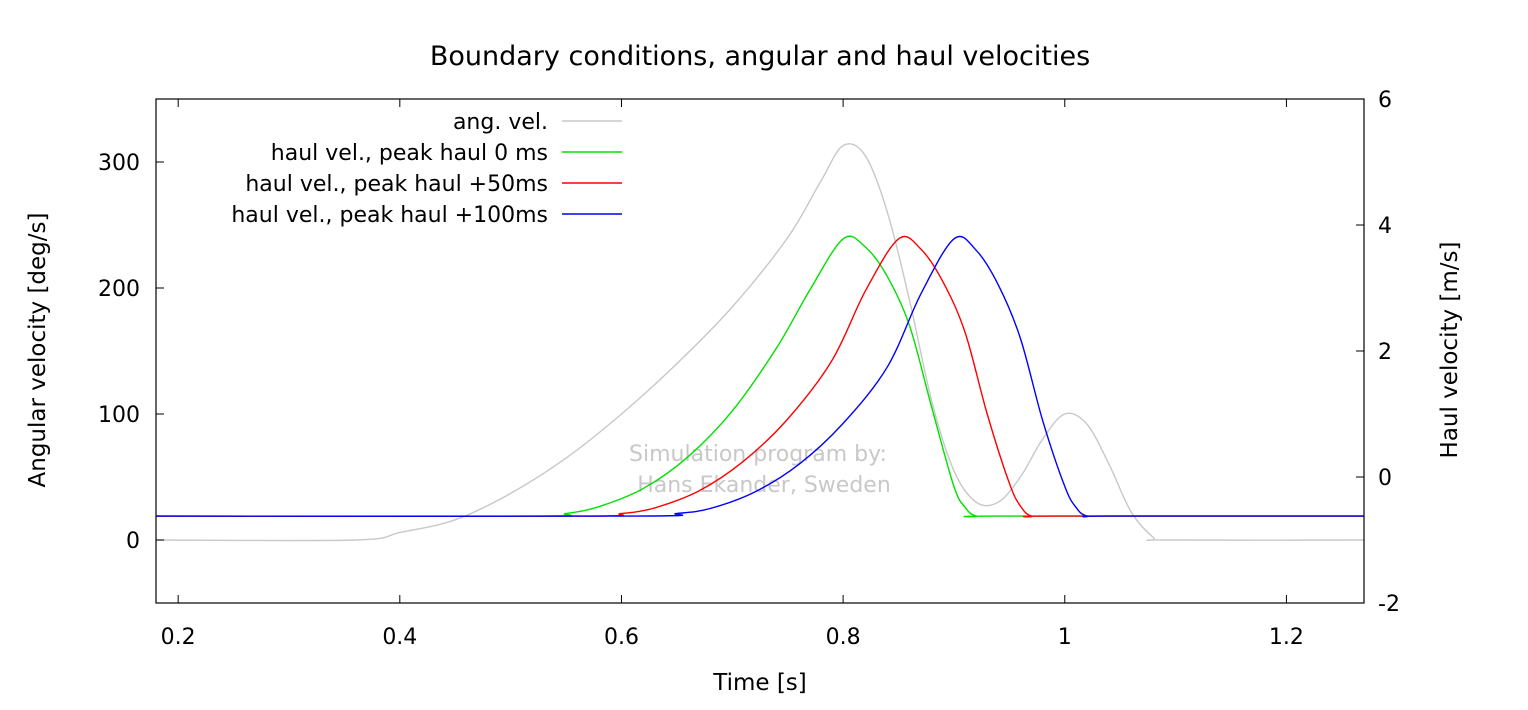  Describe the element at coordinates (758, 454) in the screenshot. I see `watermark-line-1: Simulation program by:` at that location.